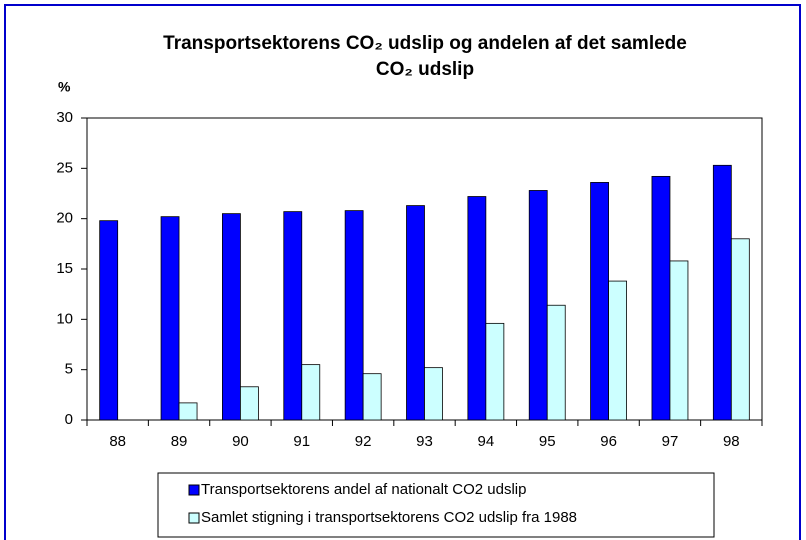 The height and width of the screenshot is (540, 806). What do you see at coordinates (69, 369) in the screenshot?
I see `y-tick-label: 5` at bounding box center [69, 369].